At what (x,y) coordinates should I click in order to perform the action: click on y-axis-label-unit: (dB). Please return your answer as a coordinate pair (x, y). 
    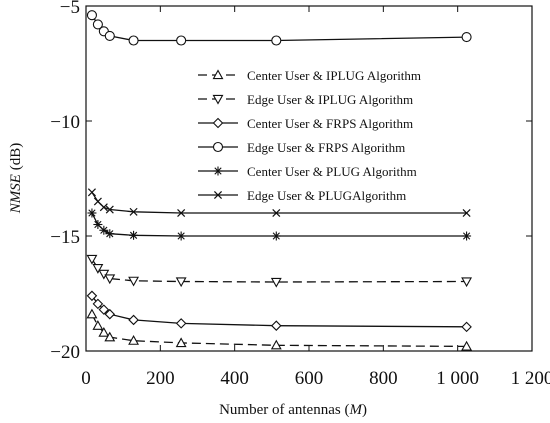
    Looking at the image, I should click on (16, 158).